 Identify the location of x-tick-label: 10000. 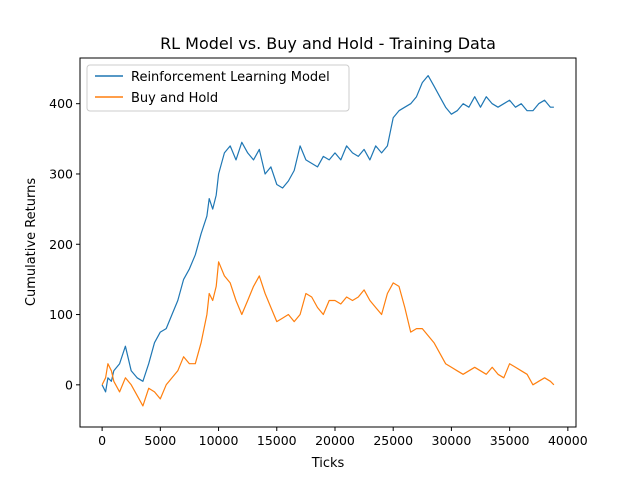
(219, 440).